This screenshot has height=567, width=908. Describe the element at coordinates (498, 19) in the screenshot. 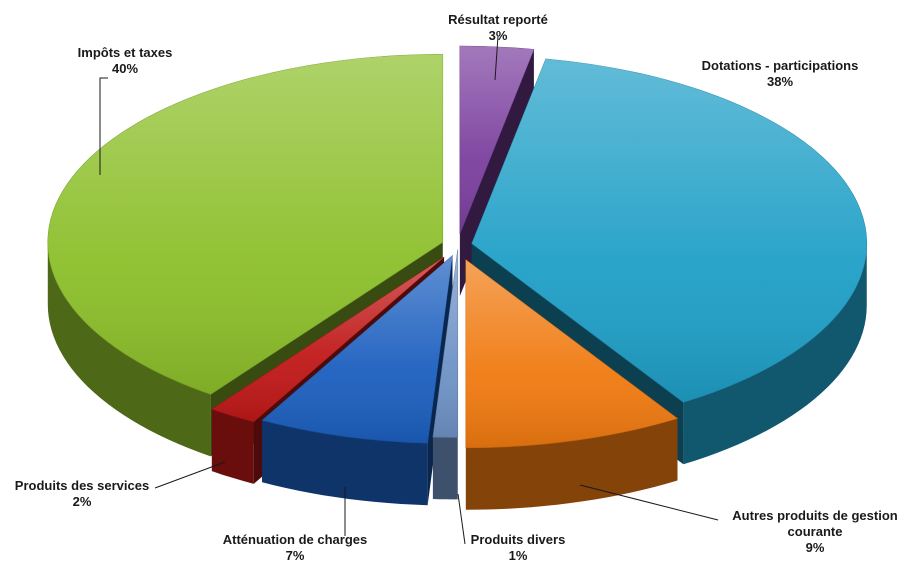

I see `slice-label: Résultat reporté` at that location.